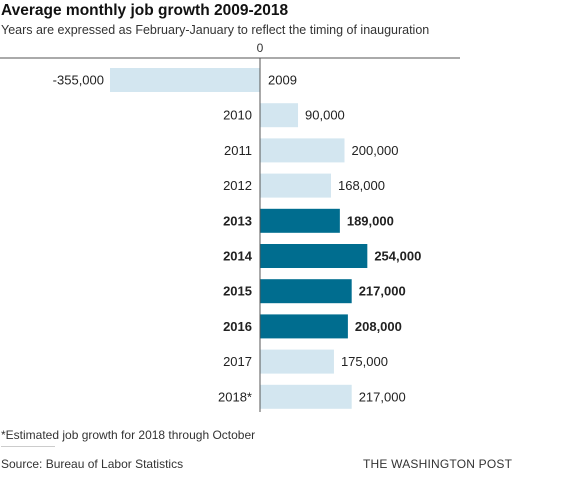  Describe the element at coordinates (297, 361) in the screenshot. I see `bar-2017` at that location.